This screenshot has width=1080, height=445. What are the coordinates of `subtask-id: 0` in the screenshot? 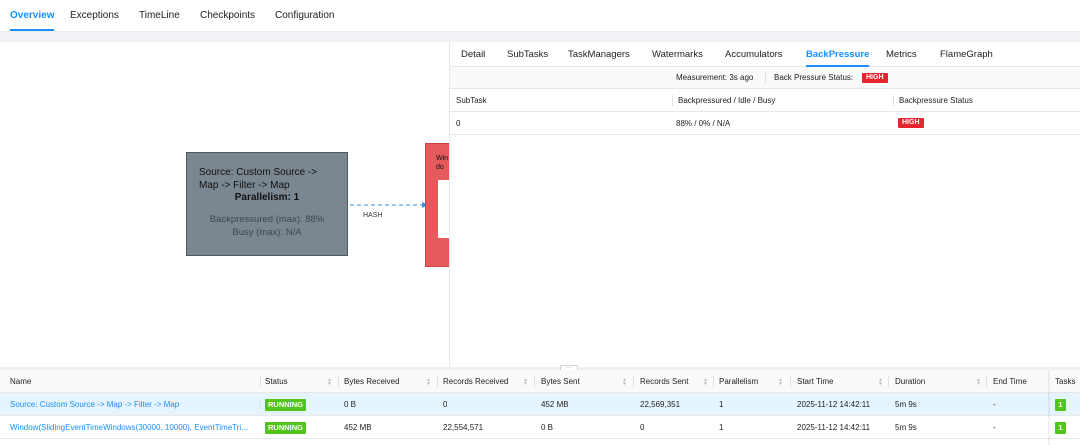 It's located at (458, 123).